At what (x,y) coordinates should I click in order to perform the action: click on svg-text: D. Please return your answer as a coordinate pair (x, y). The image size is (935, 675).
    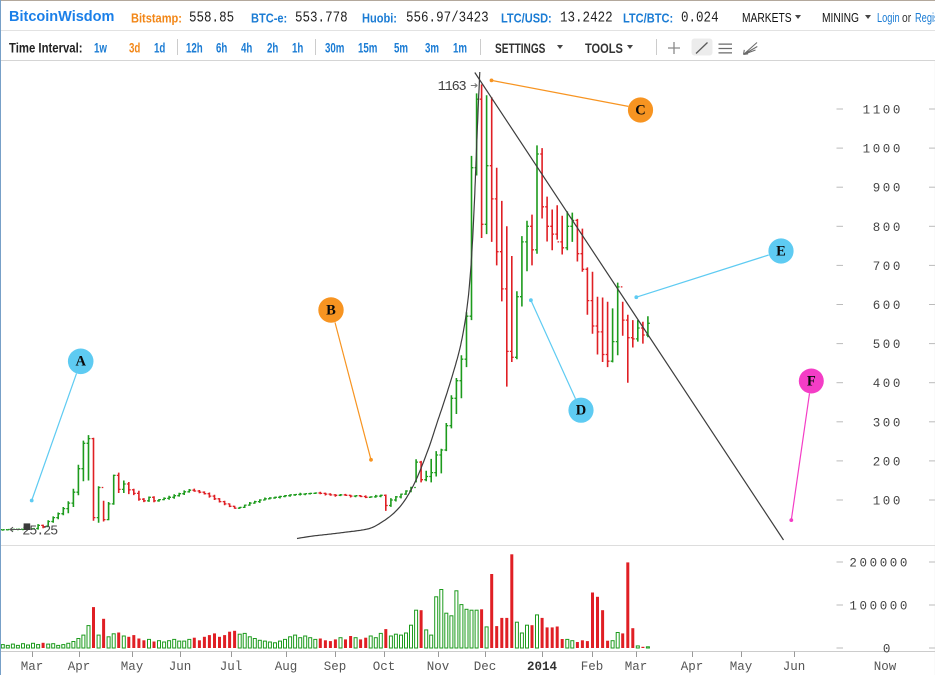
    Looking at the image, I should click on (581, 411).